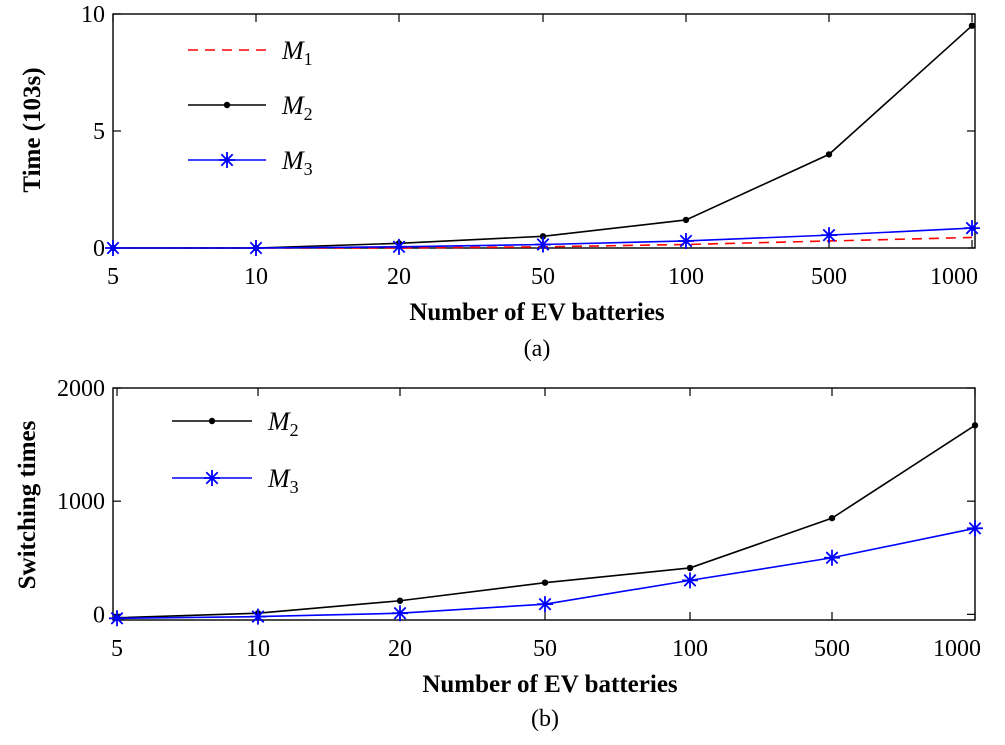 This screenshot has width=1005, height=745. I want to click on x-tick-label-b: 500, so click(832, 649).